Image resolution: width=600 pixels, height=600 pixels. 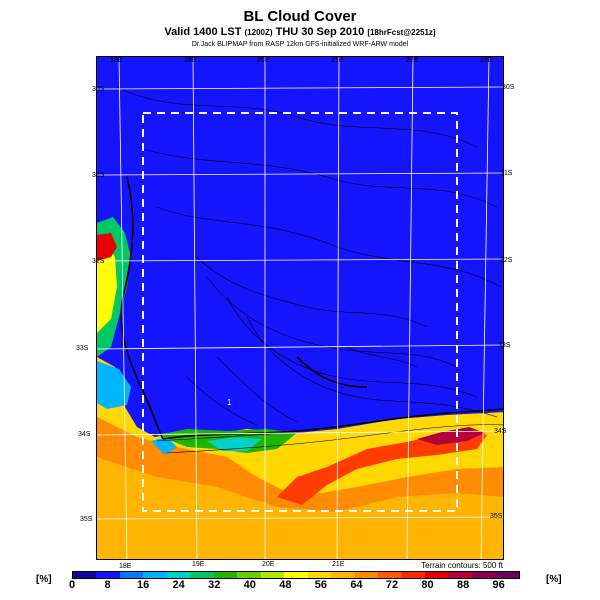 I want to click on left-lat-label: 30S, so click(x=98, y=89).